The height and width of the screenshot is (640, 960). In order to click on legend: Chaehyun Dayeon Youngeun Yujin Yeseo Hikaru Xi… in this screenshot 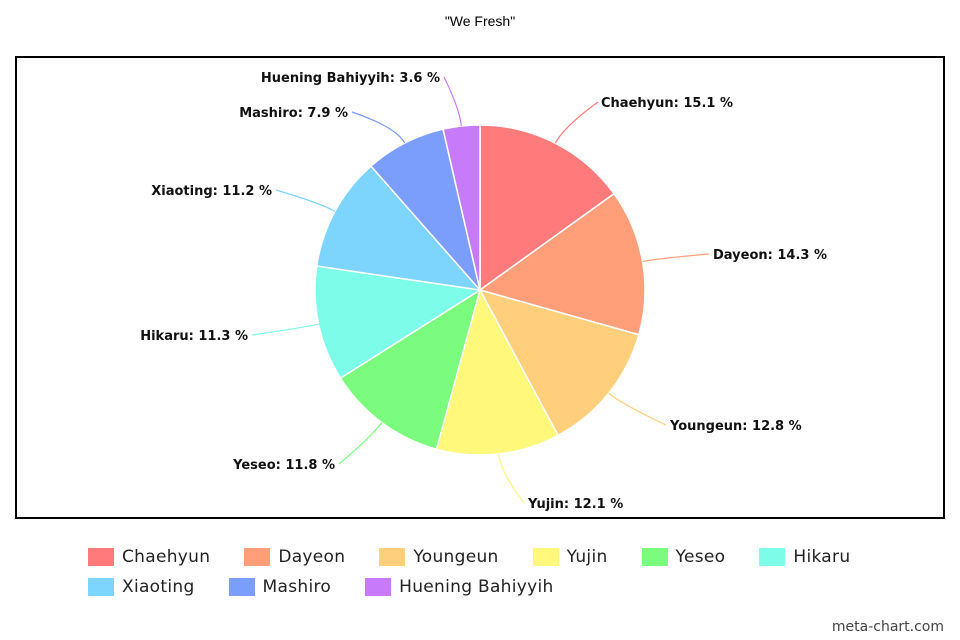, I will do `click(488, 571)`.